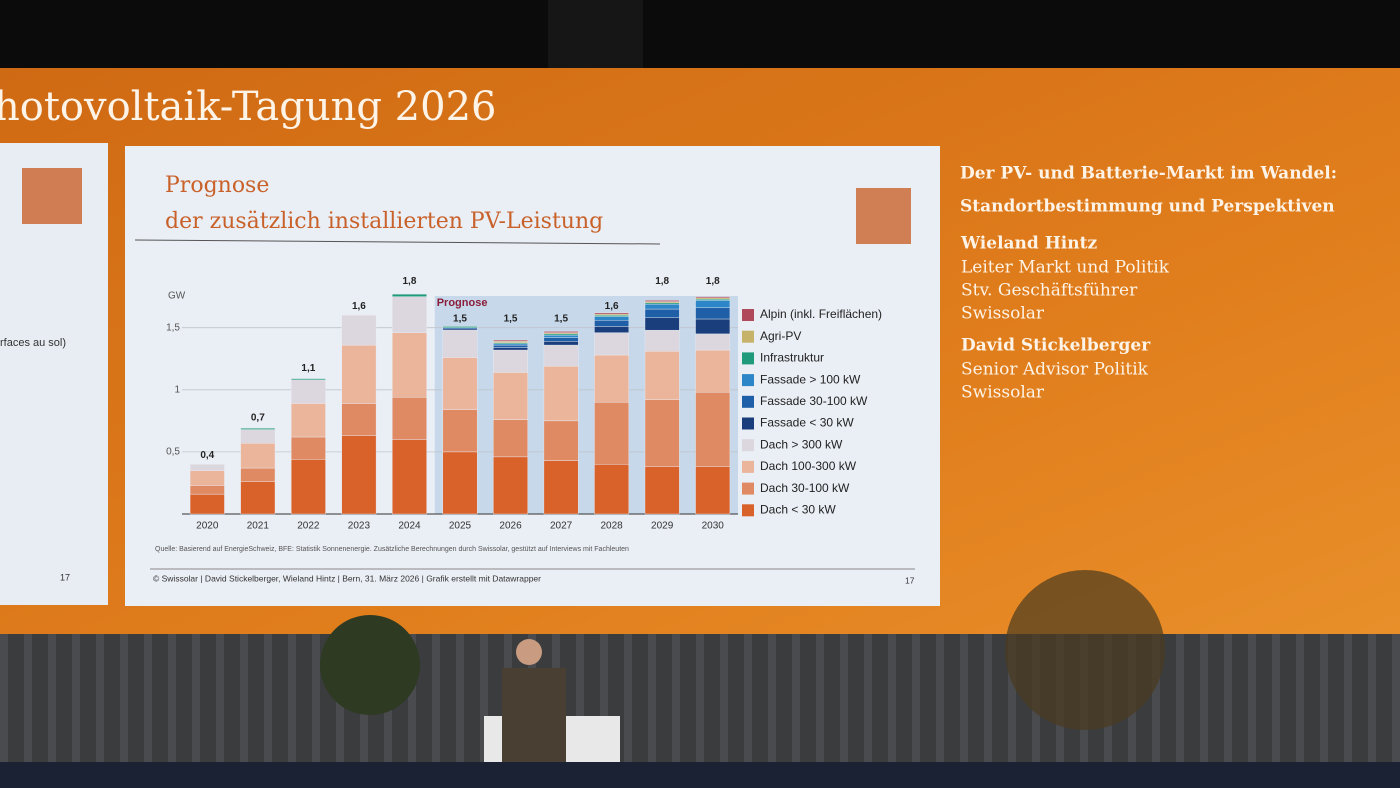 The height and width of the screenshot is (788, 1400). I want to click on x-tick-label: 2023, so click(359, 526).